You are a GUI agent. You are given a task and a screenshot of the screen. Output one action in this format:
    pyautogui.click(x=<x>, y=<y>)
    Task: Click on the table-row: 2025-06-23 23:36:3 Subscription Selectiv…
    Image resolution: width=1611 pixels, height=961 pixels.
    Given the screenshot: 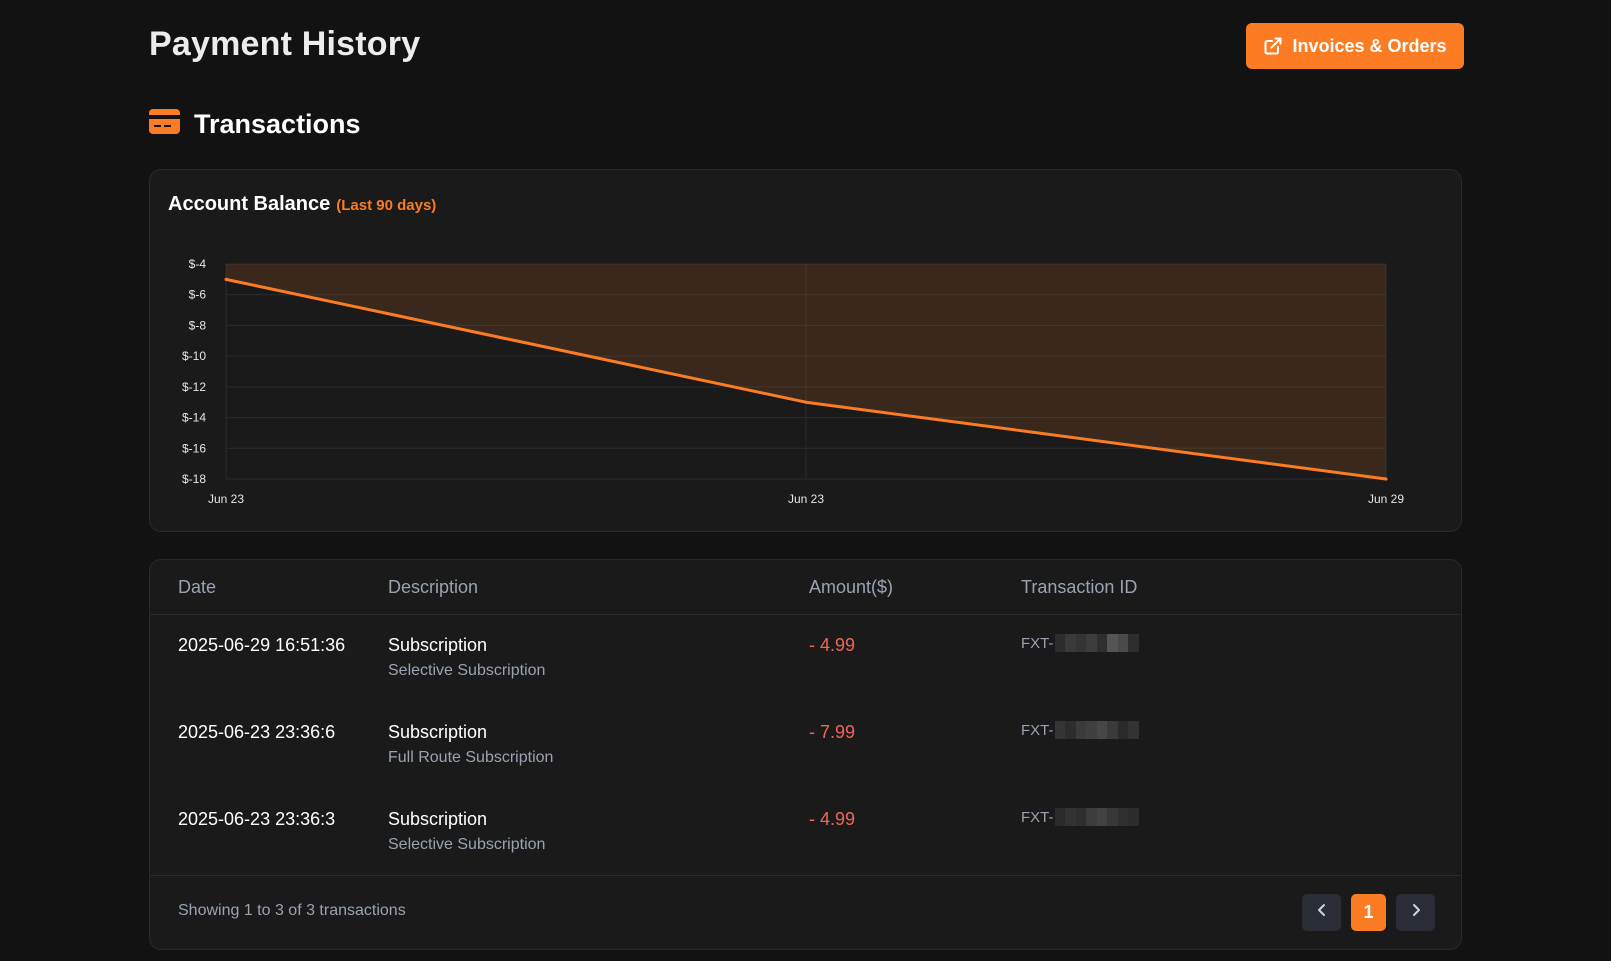 What is the action you would take?
    pyautogui.click(x=805, y=832)
    